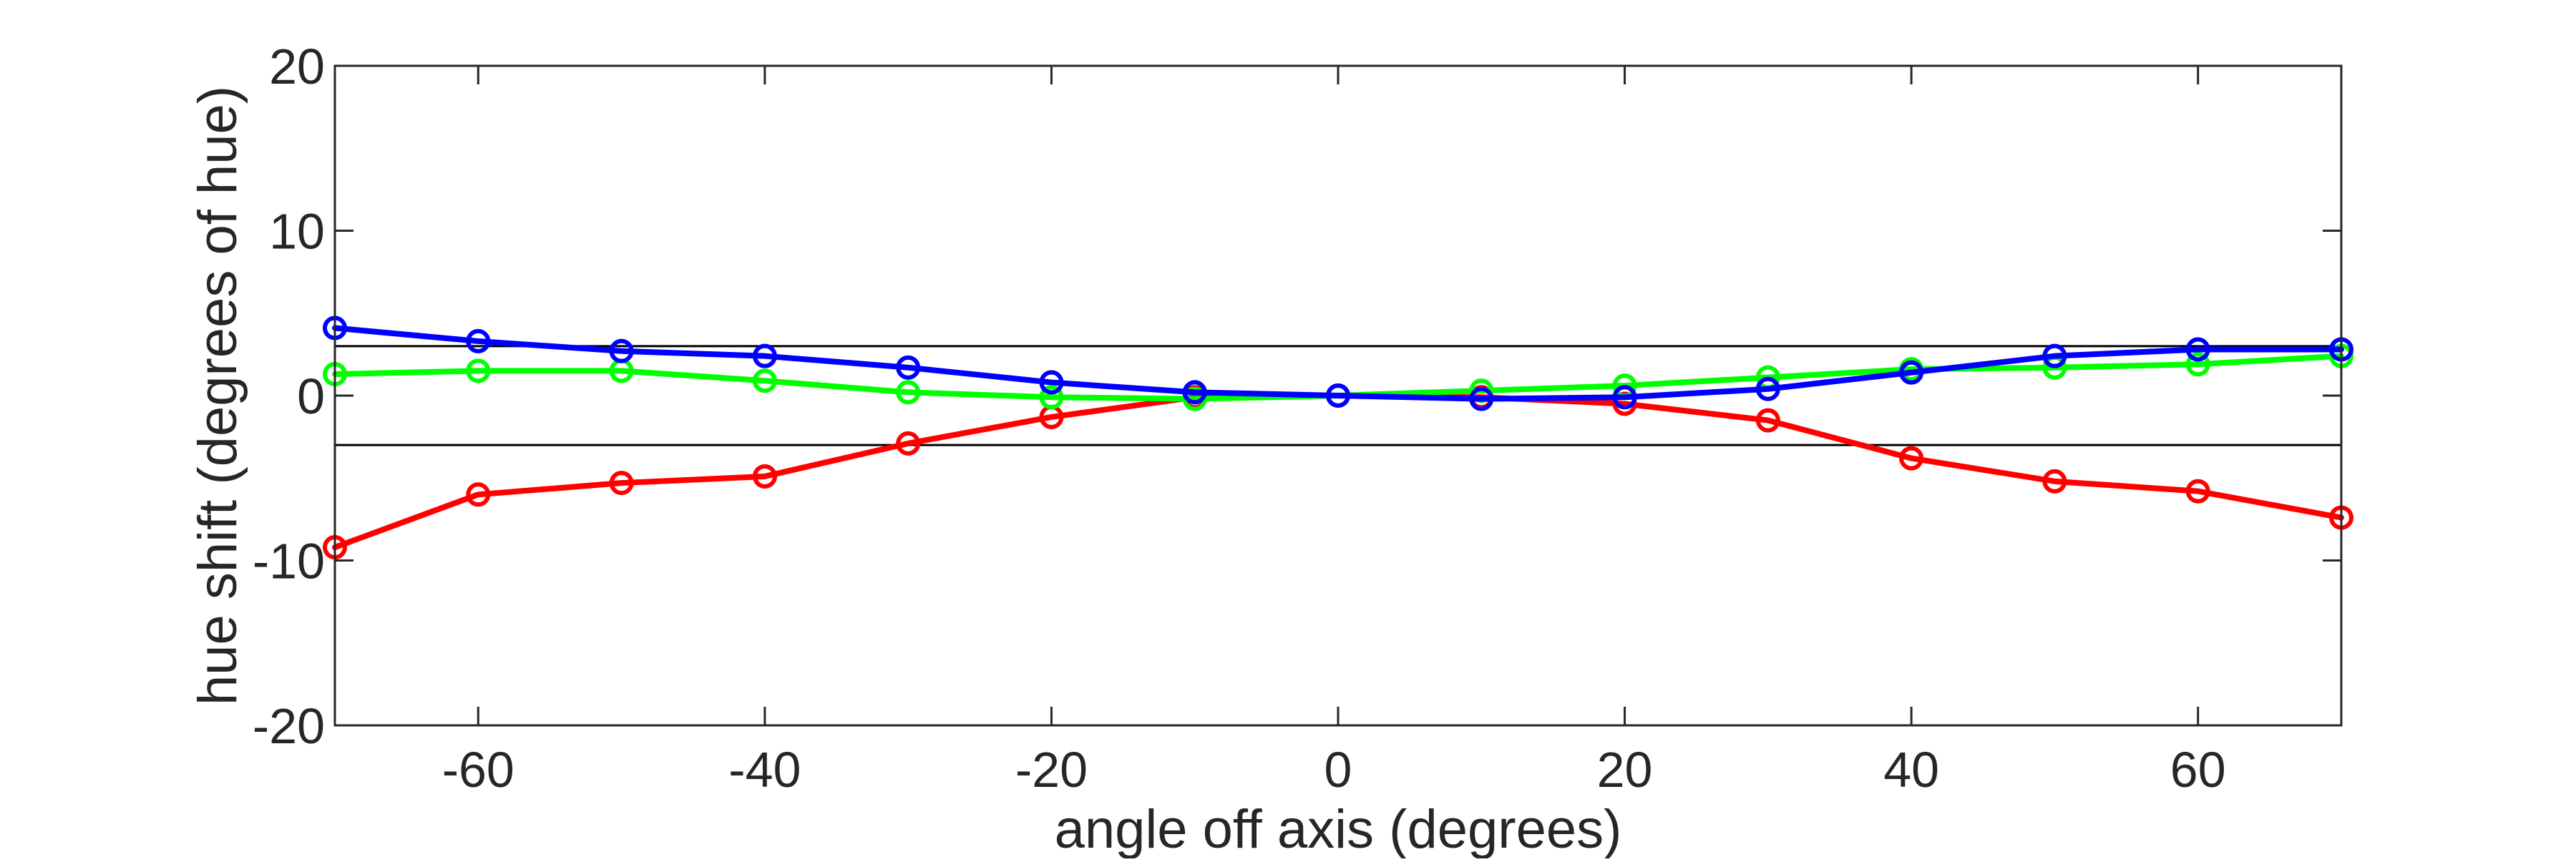 The width and height of the screenshot is (2576, 862). Describe the element at coordinates (478, 770) in the screenshot. I see `x-tick-label: -60` at that location.